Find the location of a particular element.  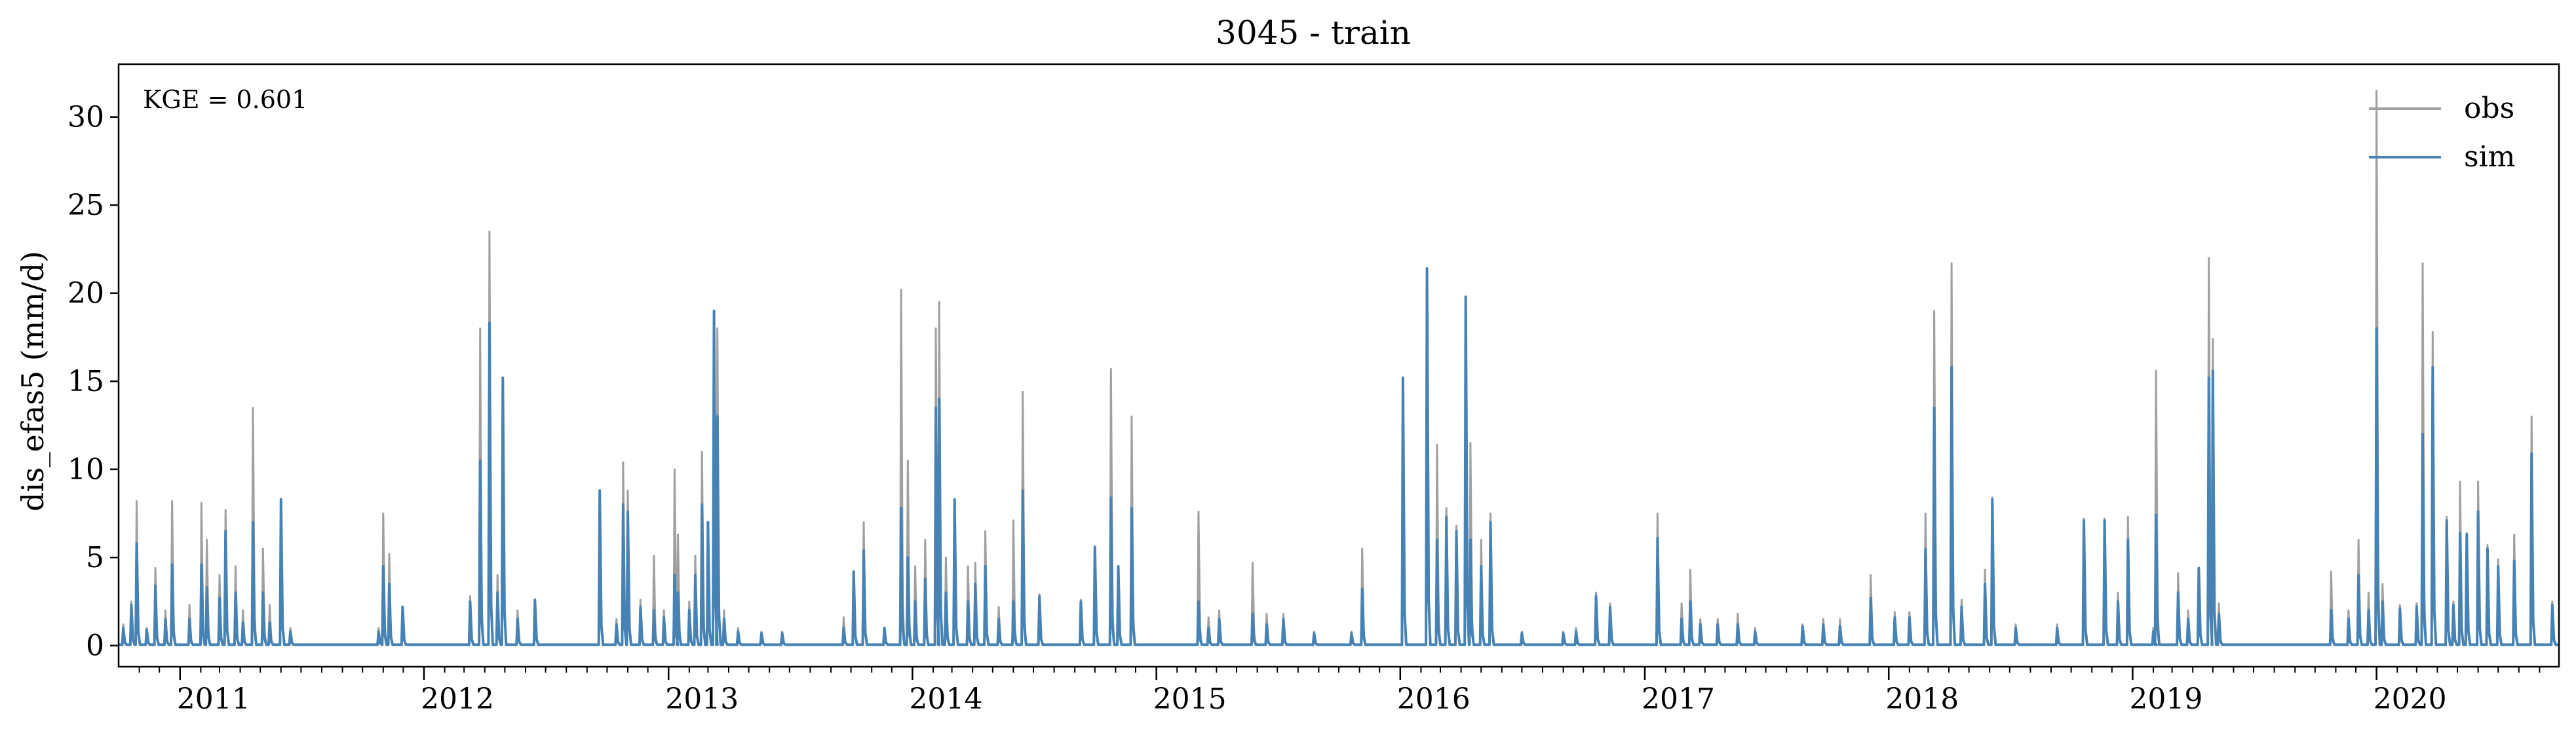

x-tick-label: 2016 is located at coordinates (1434, 699).